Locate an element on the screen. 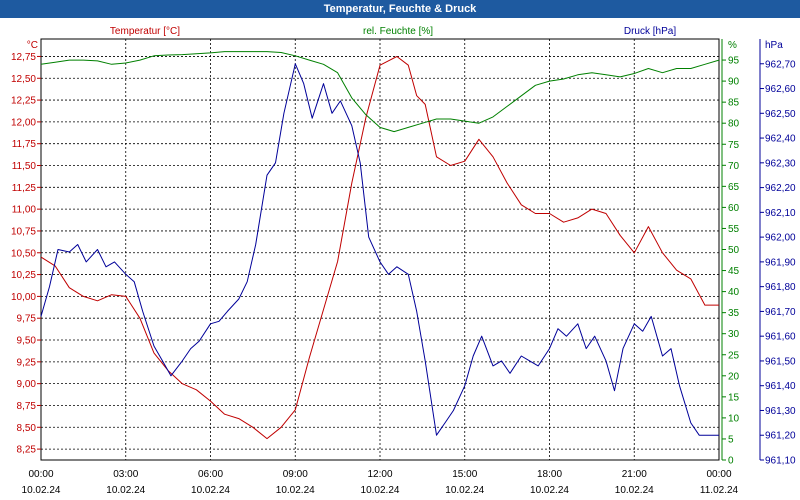  pressure-axis-title: Druck [hPa] is located at coordinates (650, 31).